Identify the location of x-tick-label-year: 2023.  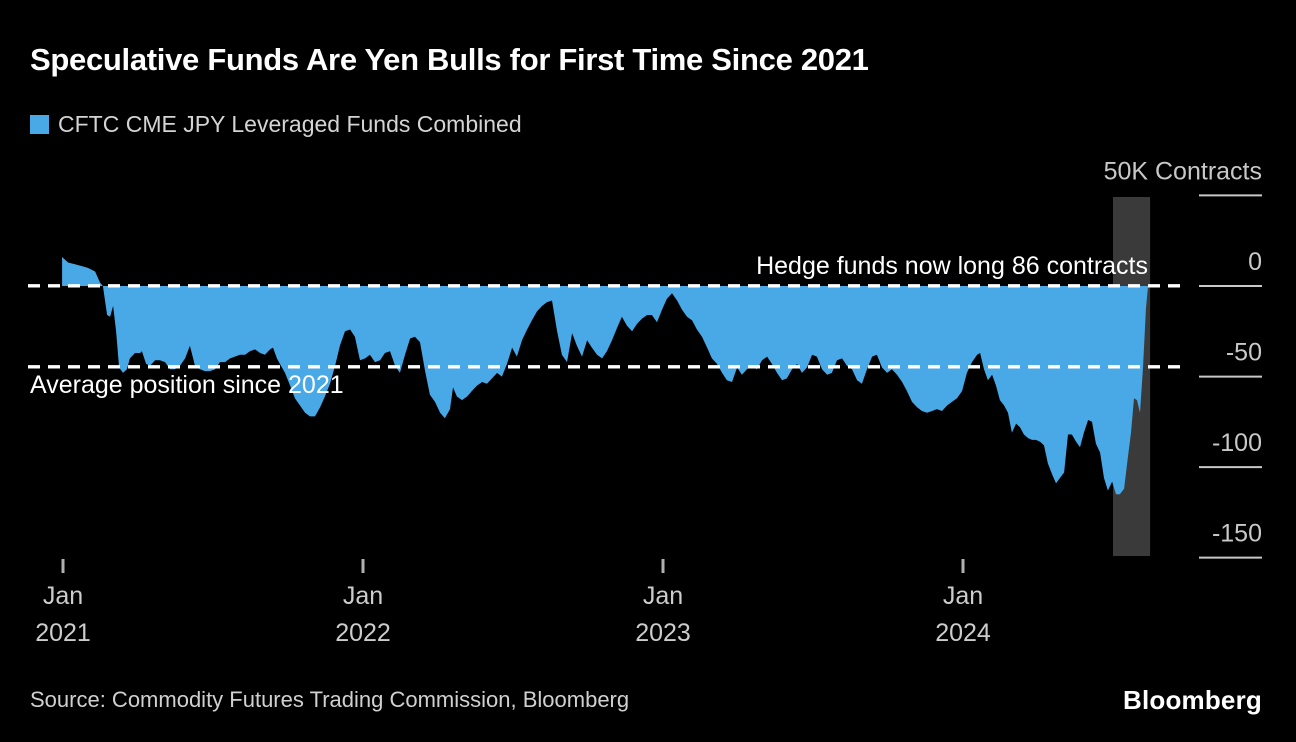
(663, 633).